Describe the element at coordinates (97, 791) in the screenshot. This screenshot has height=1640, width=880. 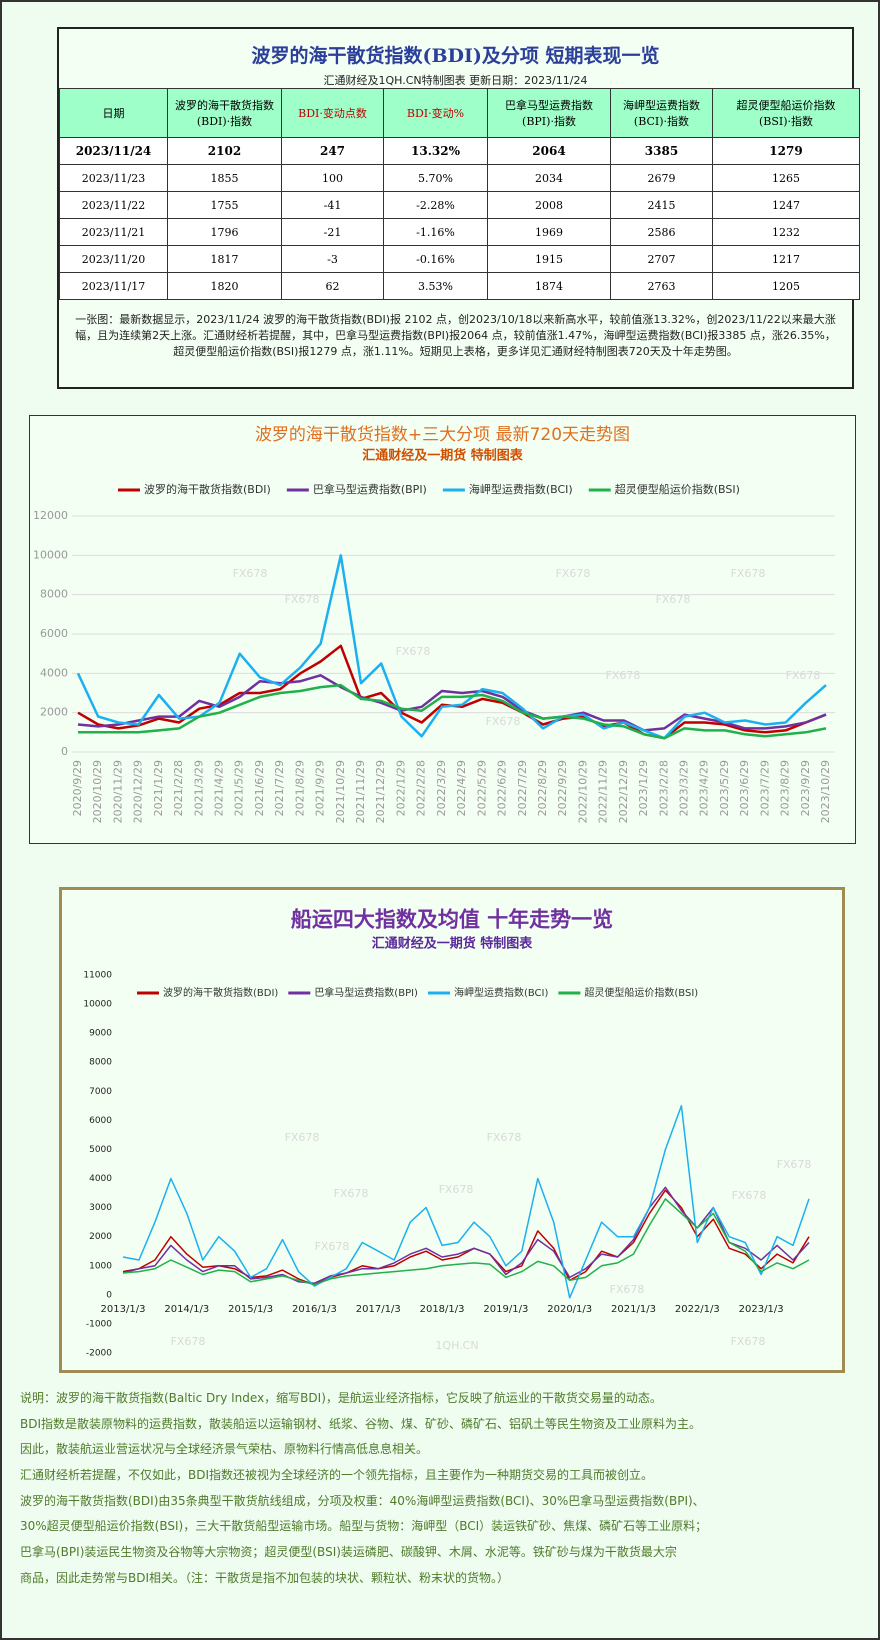
I see `x-tick-label: 2020/10/29` at that location.